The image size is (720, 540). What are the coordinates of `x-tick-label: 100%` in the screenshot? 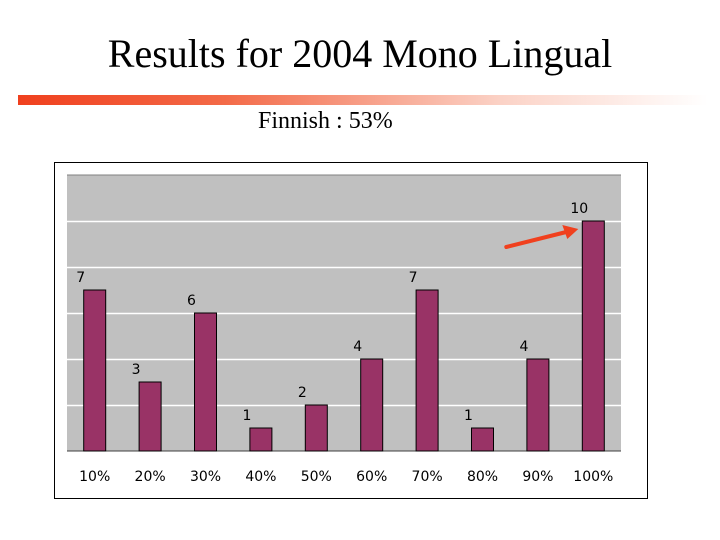 It's located at (593, 477).